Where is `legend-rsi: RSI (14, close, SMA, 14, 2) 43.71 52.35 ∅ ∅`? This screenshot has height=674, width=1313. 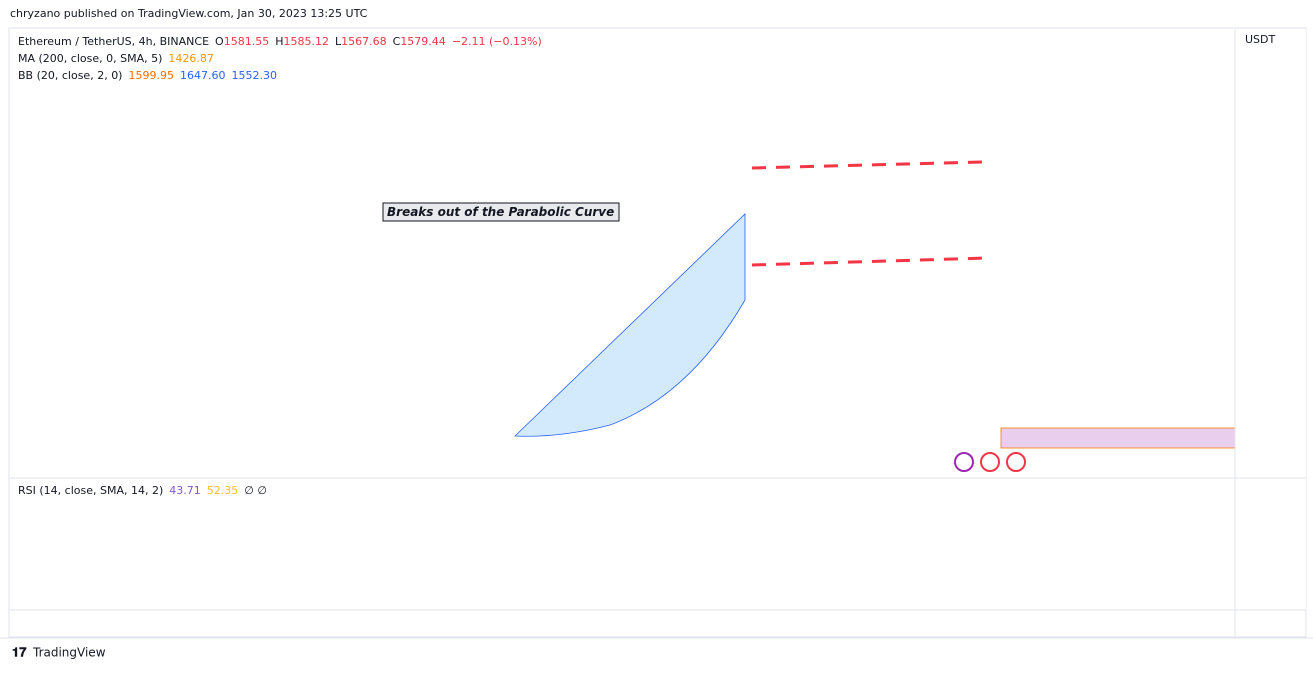 legend-rsi: RSI (14, close, SMA, 14, 2) 43.71 52.35 ∅ ∅ is located at coordinates (142, 490).